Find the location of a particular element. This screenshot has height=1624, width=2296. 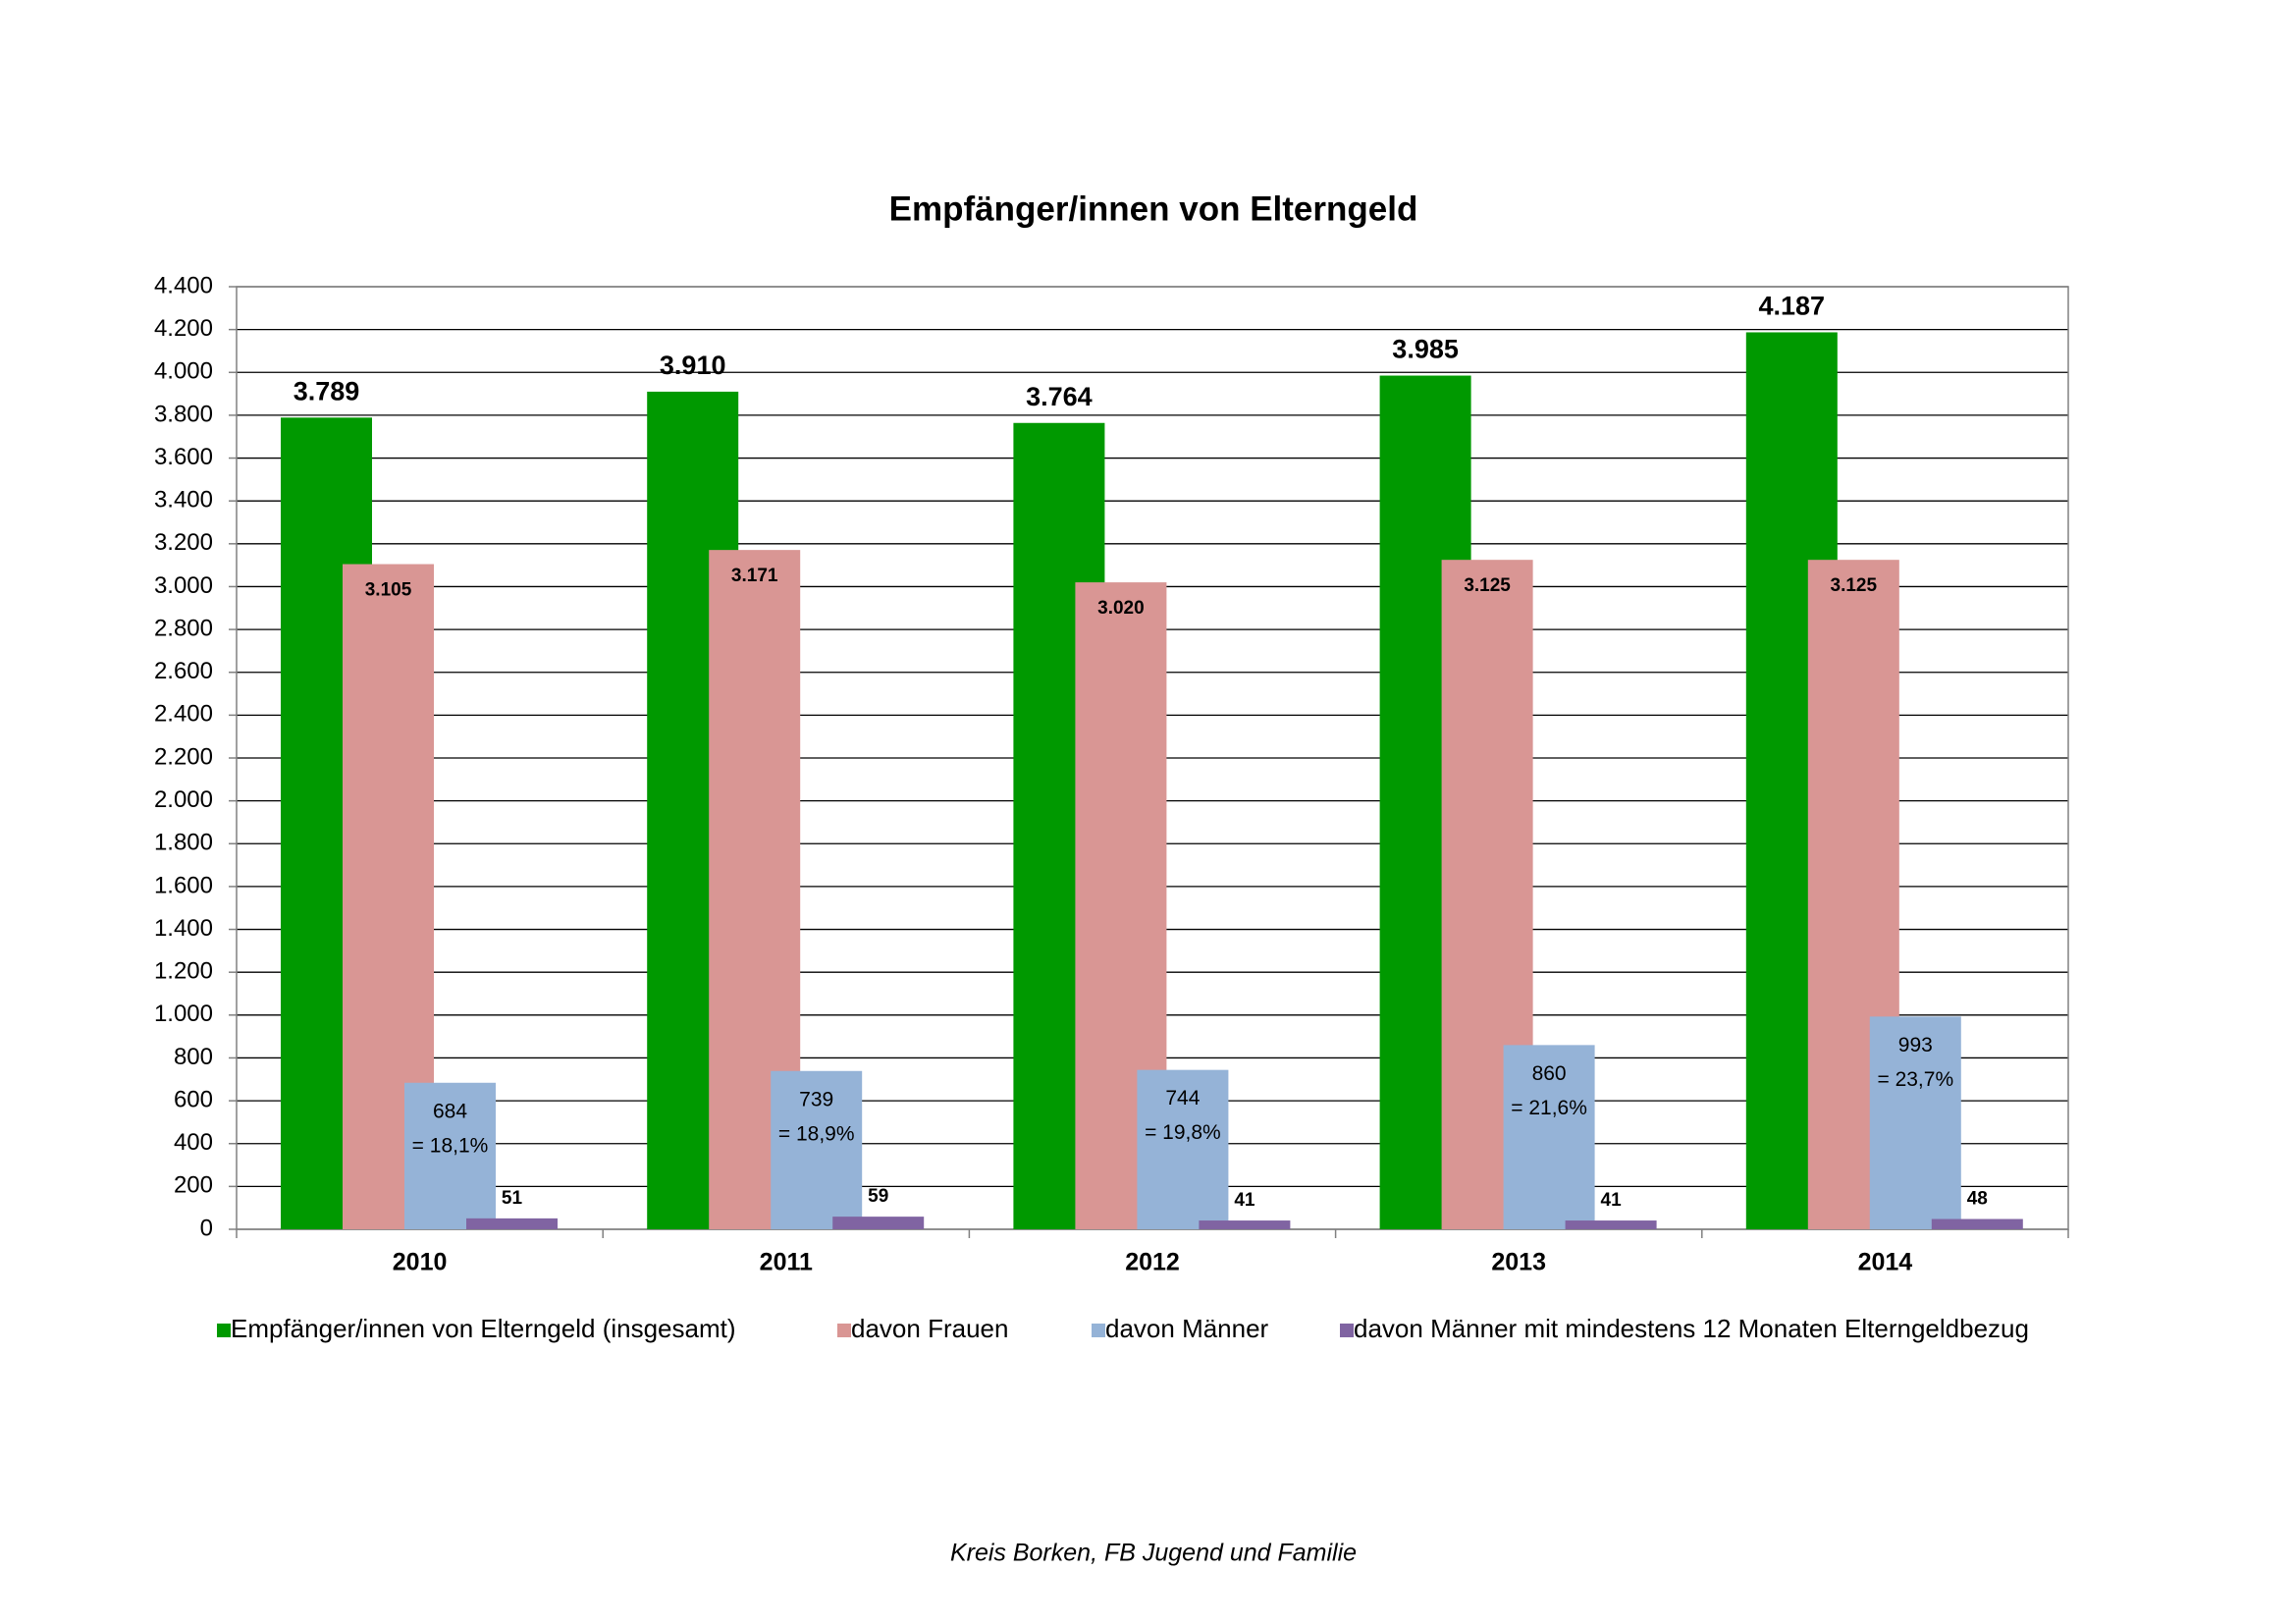

data-label: 993 is located at coordinates (1915, 1045).